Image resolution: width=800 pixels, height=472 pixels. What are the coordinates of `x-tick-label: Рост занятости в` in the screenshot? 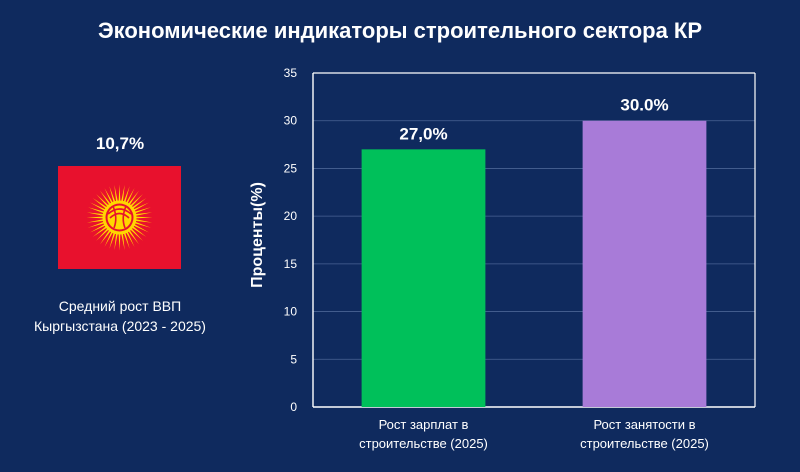 It's located at (644, 424).